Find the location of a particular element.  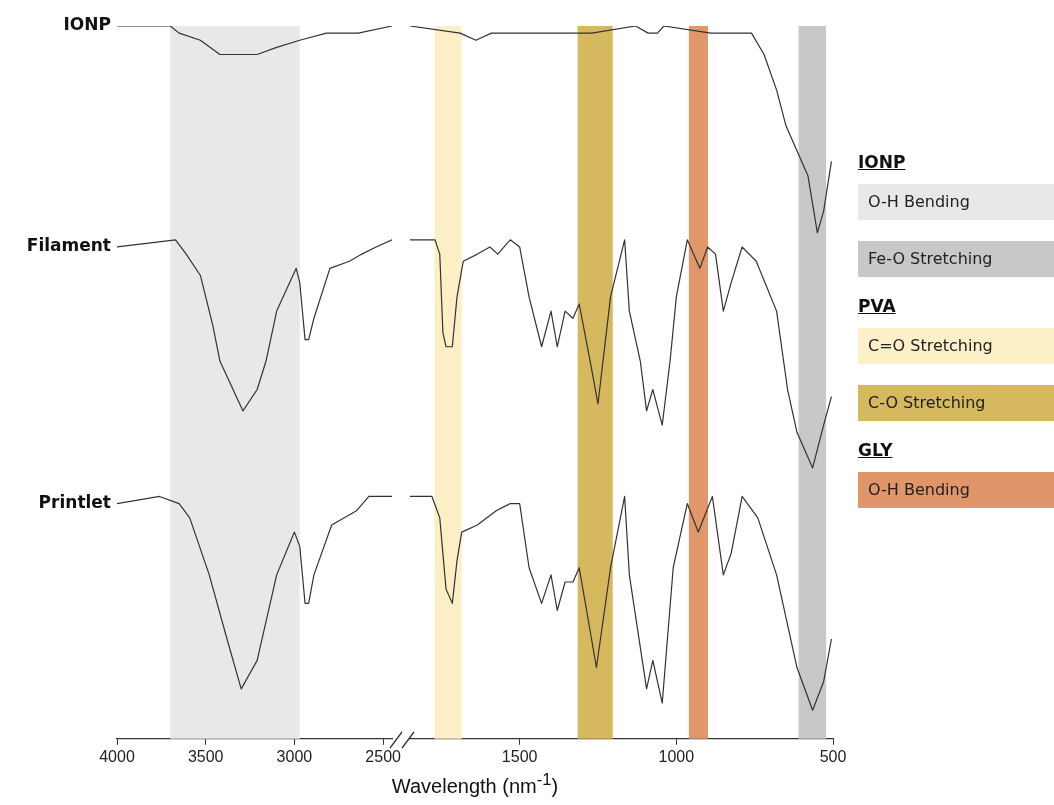

x-tick-label: 3500 is located at coordinates (205, 756).